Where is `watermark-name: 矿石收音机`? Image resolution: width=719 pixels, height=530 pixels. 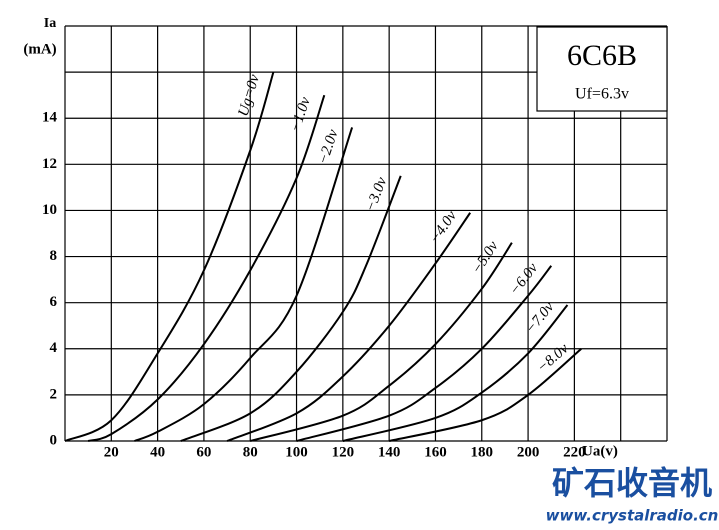 watermark-name: 矿石收音机 is located at coordinates (632, 483).